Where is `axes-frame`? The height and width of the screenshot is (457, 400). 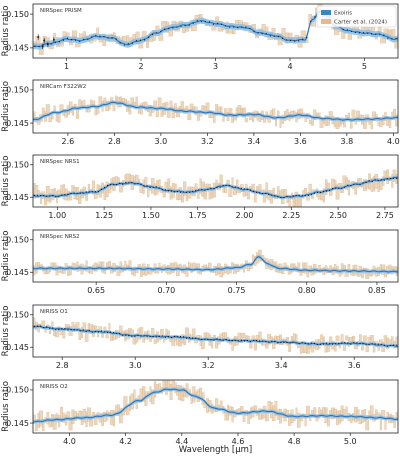 axes-frame is located at coordinates (215, 331).